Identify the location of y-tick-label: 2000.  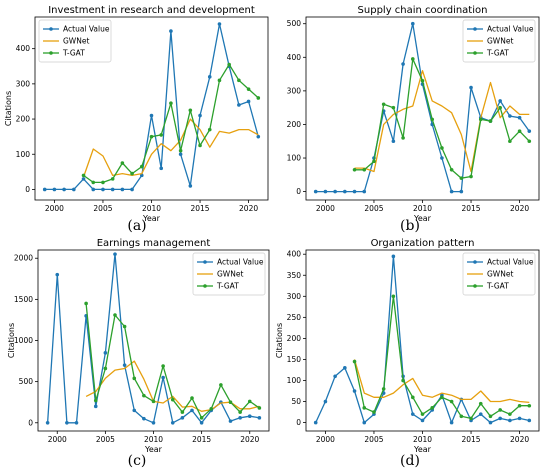
(23, 258).